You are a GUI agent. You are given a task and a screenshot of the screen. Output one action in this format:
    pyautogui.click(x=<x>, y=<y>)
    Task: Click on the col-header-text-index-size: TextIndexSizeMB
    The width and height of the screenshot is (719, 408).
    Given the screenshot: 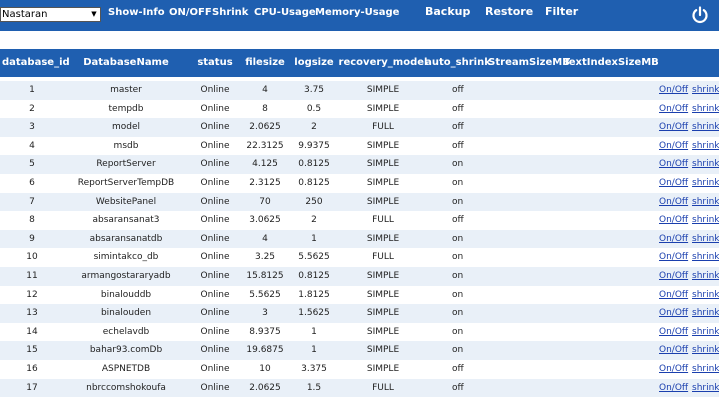 What is the action you would take?
    pyautogui.click(x=611, y=62)
    